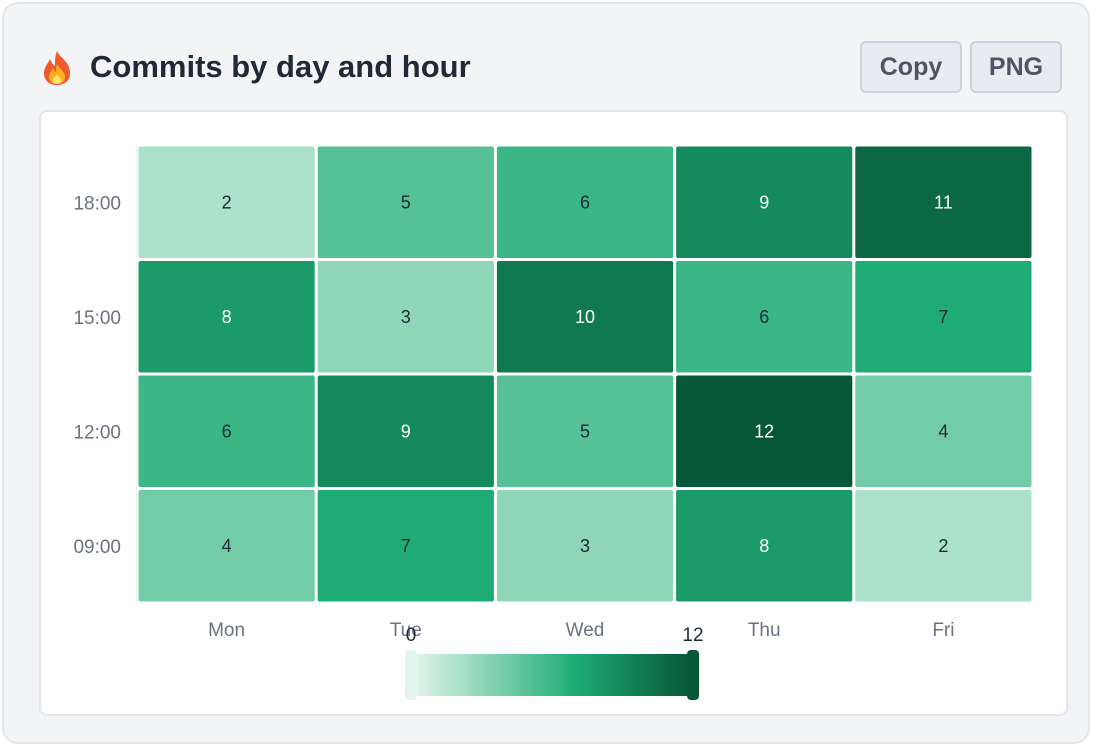 This screenshot has height=748, width=1094. Describe the element at coordinates (552, 675) in the screenshot. I see `color-scale-bar` at that location.